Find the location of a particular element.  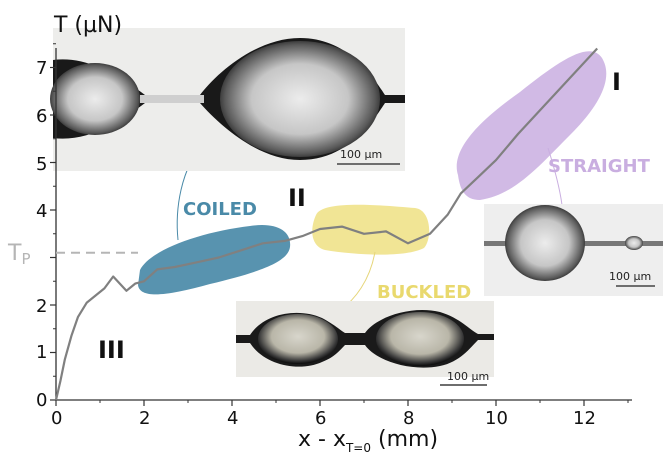

region-straight is located at coordinates (531, 125).